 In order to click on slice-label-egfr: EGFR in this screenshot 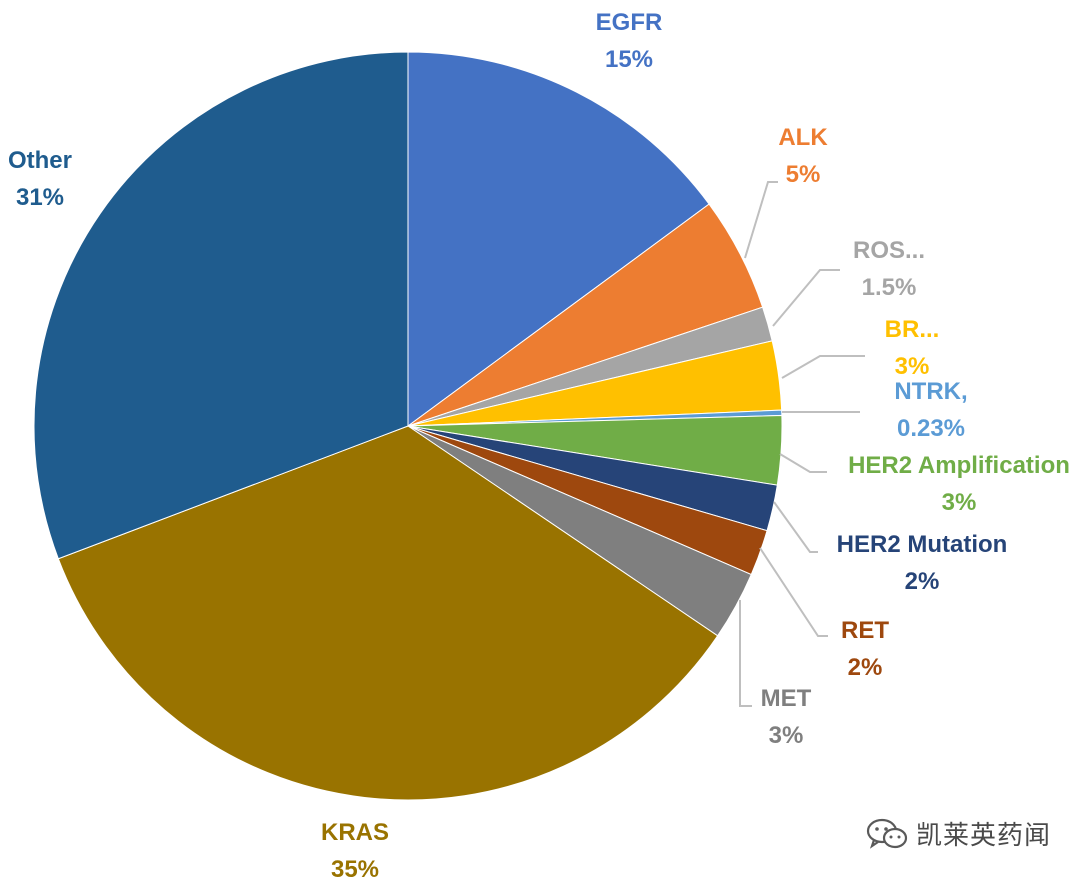, I will do `click(629, 22)`.